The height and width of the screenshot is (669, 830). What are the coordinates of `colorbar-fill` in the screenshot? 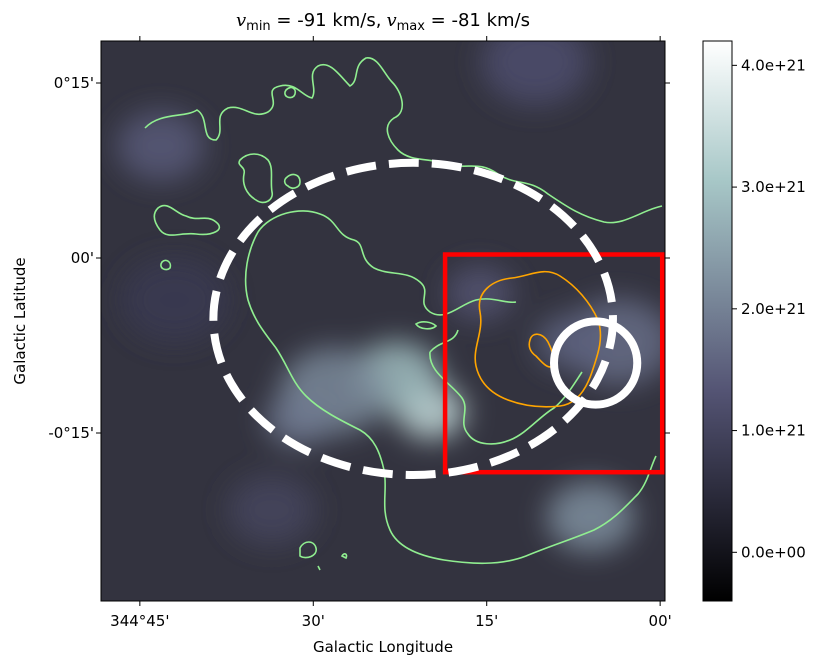 It's located at (717, 321).